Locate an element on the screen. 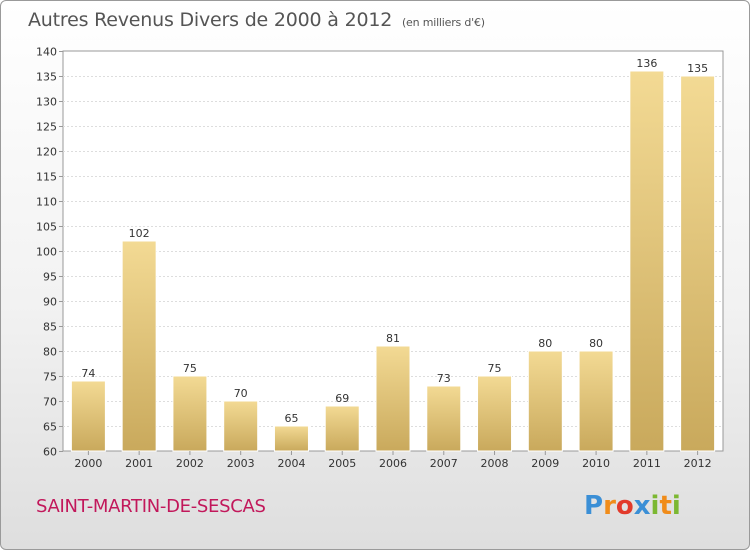  y-tick-label: 60 is located at coordinates (50, 452).